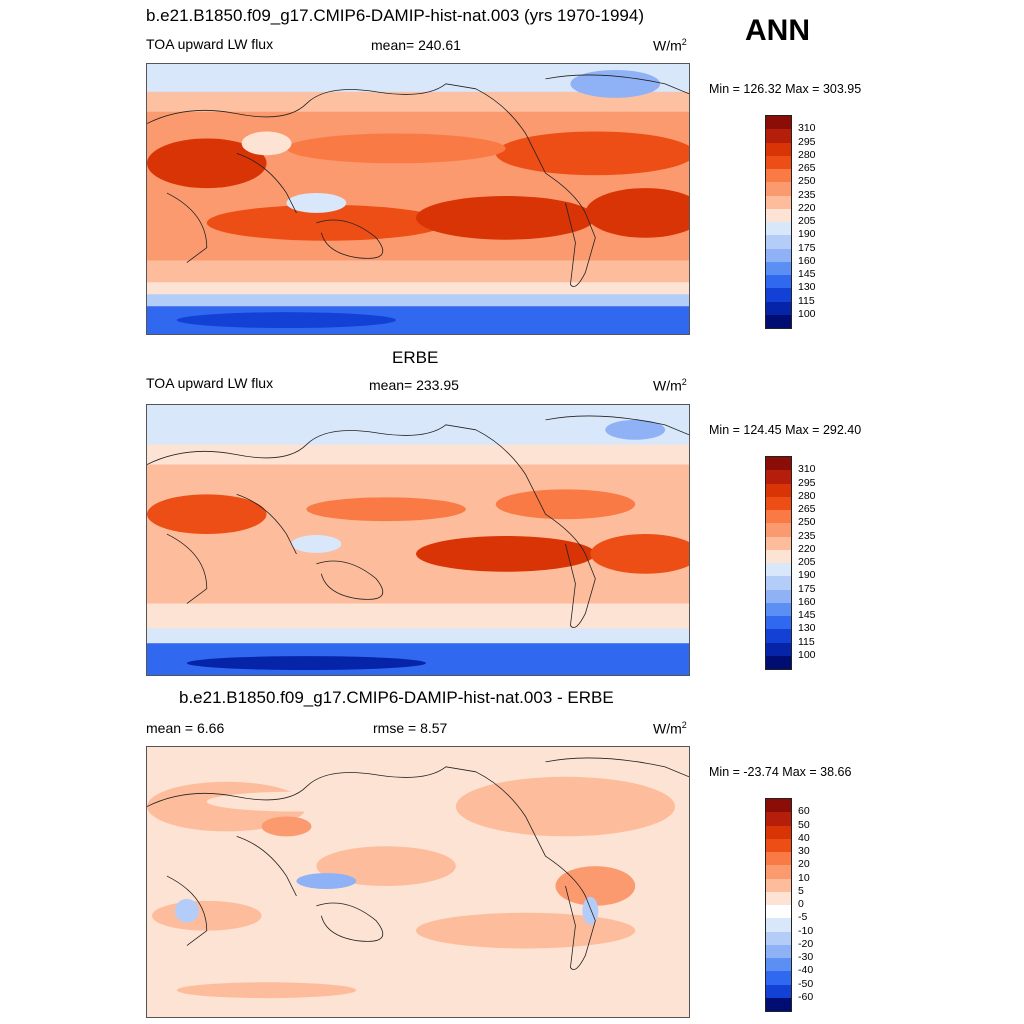  Describe the element at coordinates (807, 128) in the screenshot. I see `colorbar-model-label: 310` at that location.